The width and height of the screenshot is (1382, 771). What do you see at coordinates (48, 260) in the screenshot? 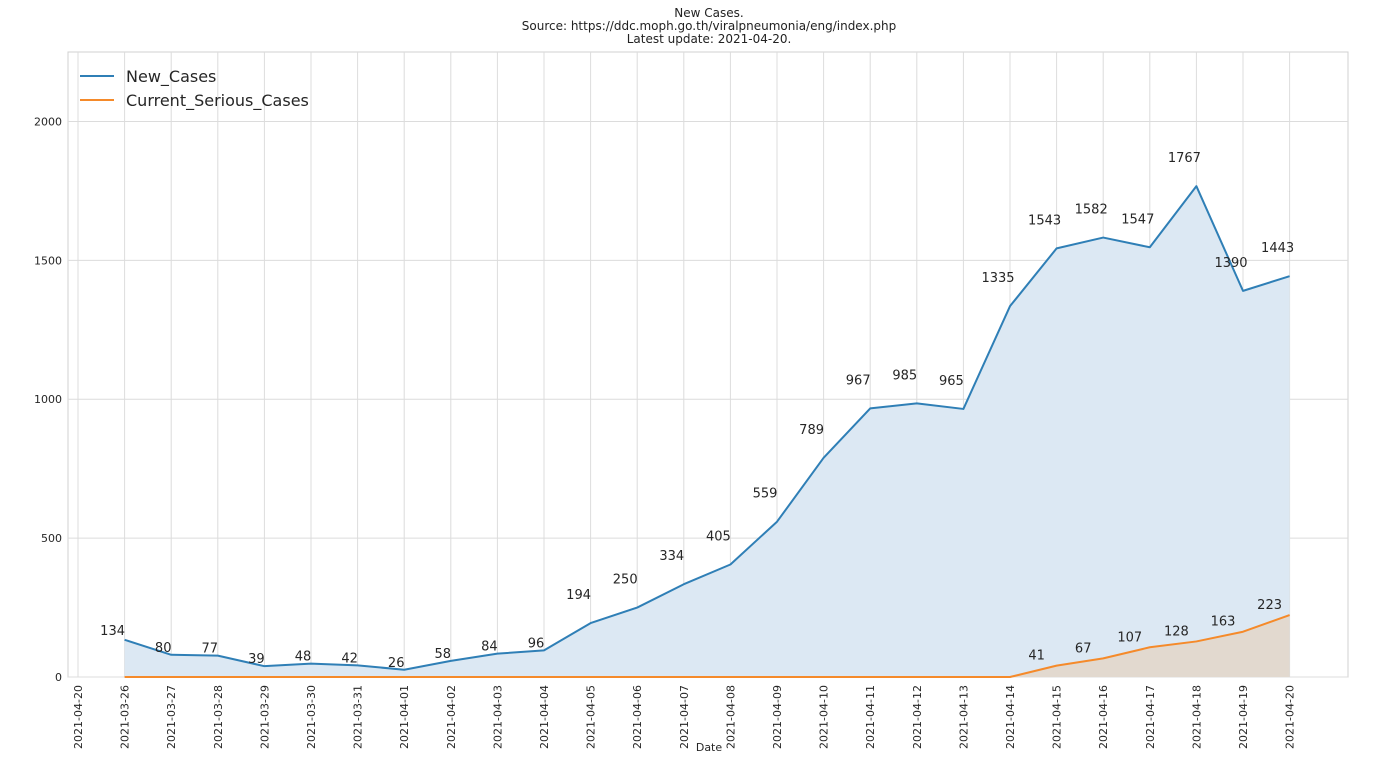
I see `y-tick-label: 1500` at bounding box center [48, 260].